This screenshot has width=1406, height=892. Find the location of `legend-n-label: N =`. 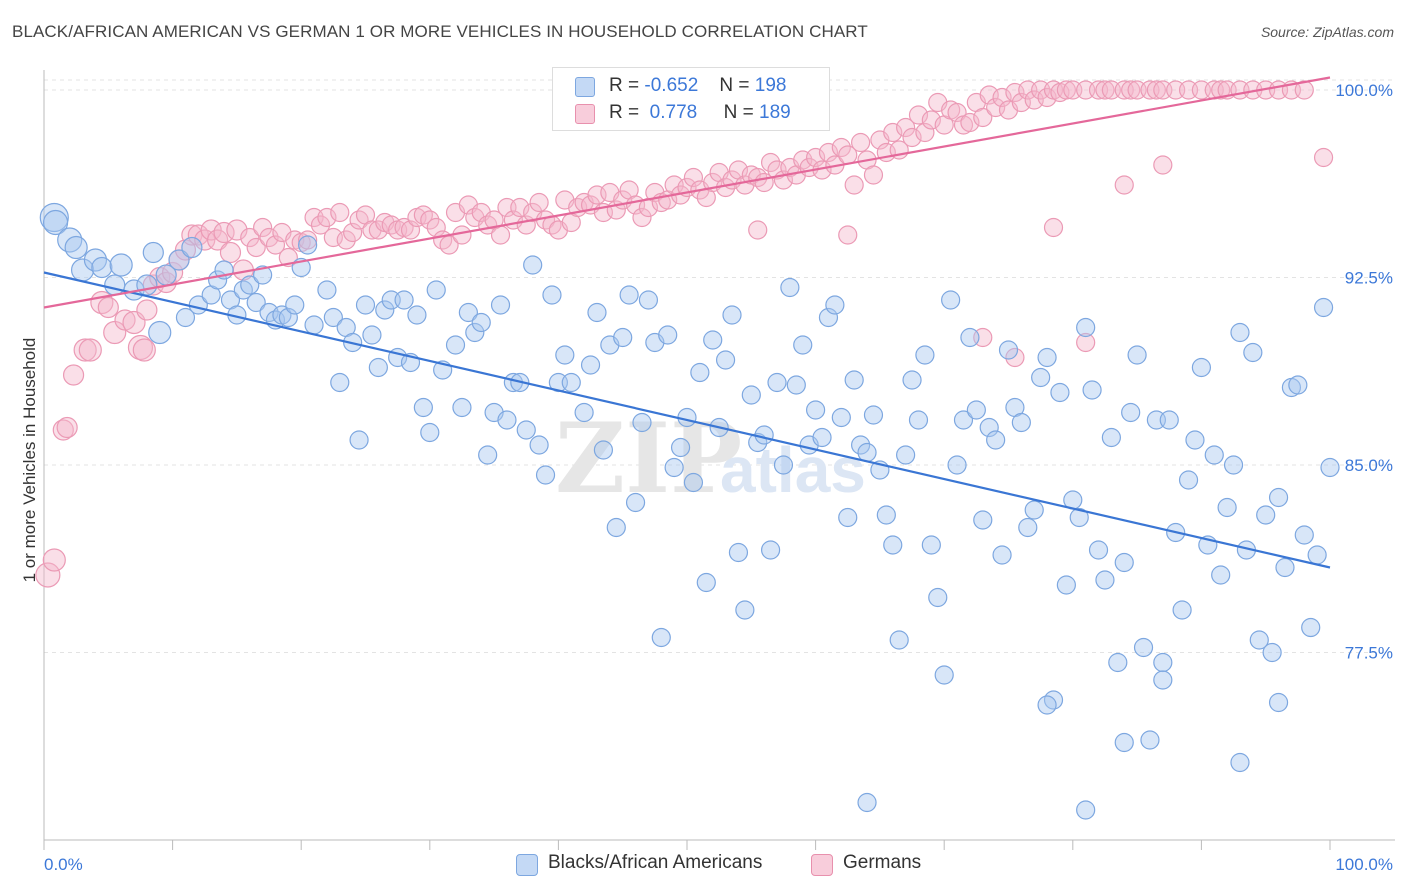

legend-n-label: N = is located at coordinates (738, 112).